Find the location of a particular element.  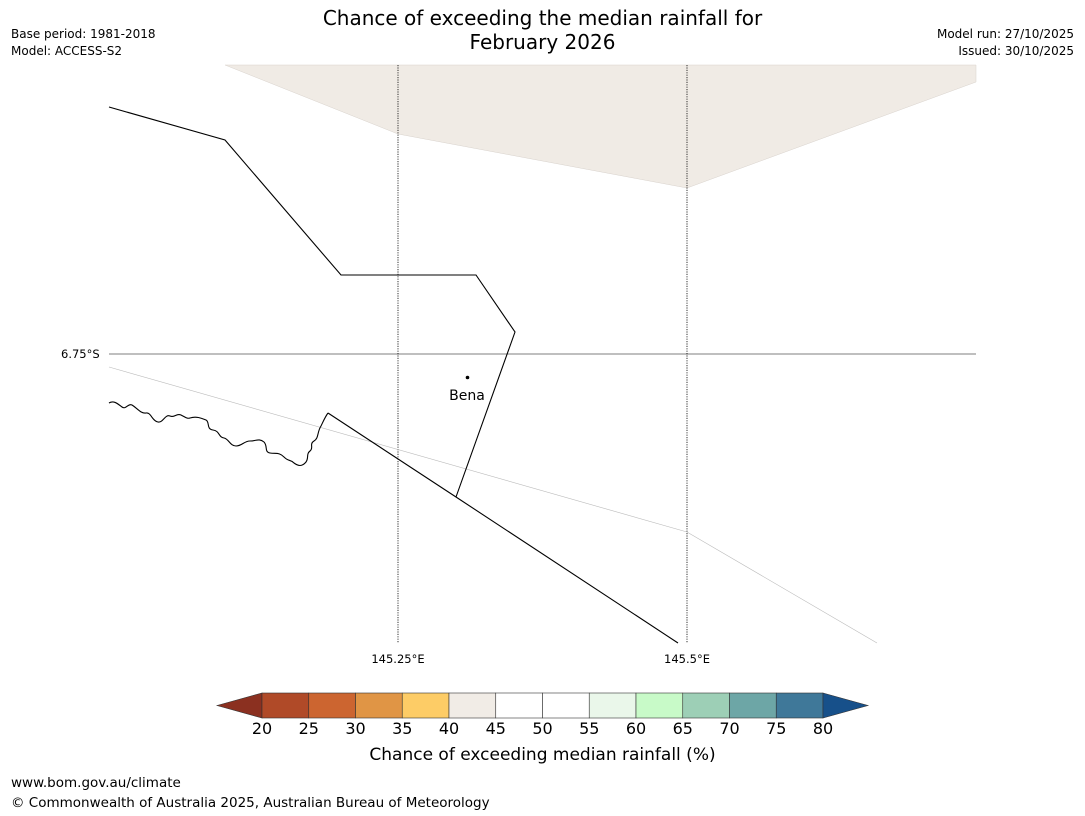

model-text: Model: ACCESS-S2 is located at coordinates (67, 51).